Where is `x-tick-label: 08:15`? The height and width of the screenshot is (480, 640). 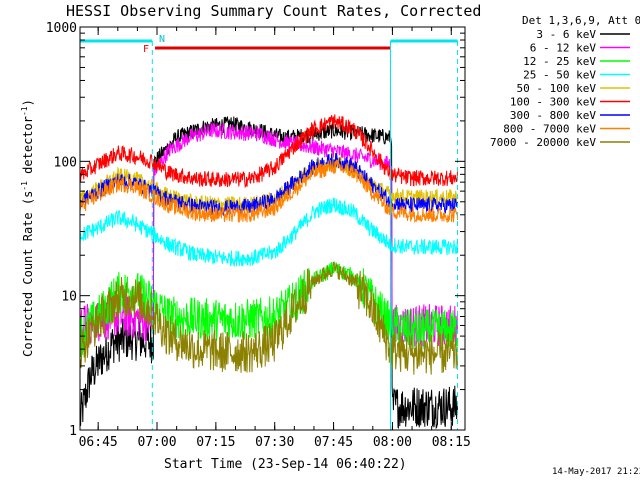
x-tick-label: 08:15 is located at coordinates (451, 442).